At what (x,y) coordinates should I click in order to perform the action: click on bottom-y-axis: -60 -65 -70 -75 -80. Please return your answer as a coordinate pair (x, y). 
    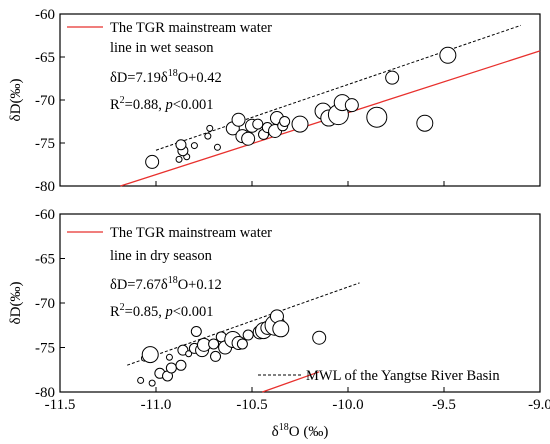
    Looking at the image, I should click on (50, 304).